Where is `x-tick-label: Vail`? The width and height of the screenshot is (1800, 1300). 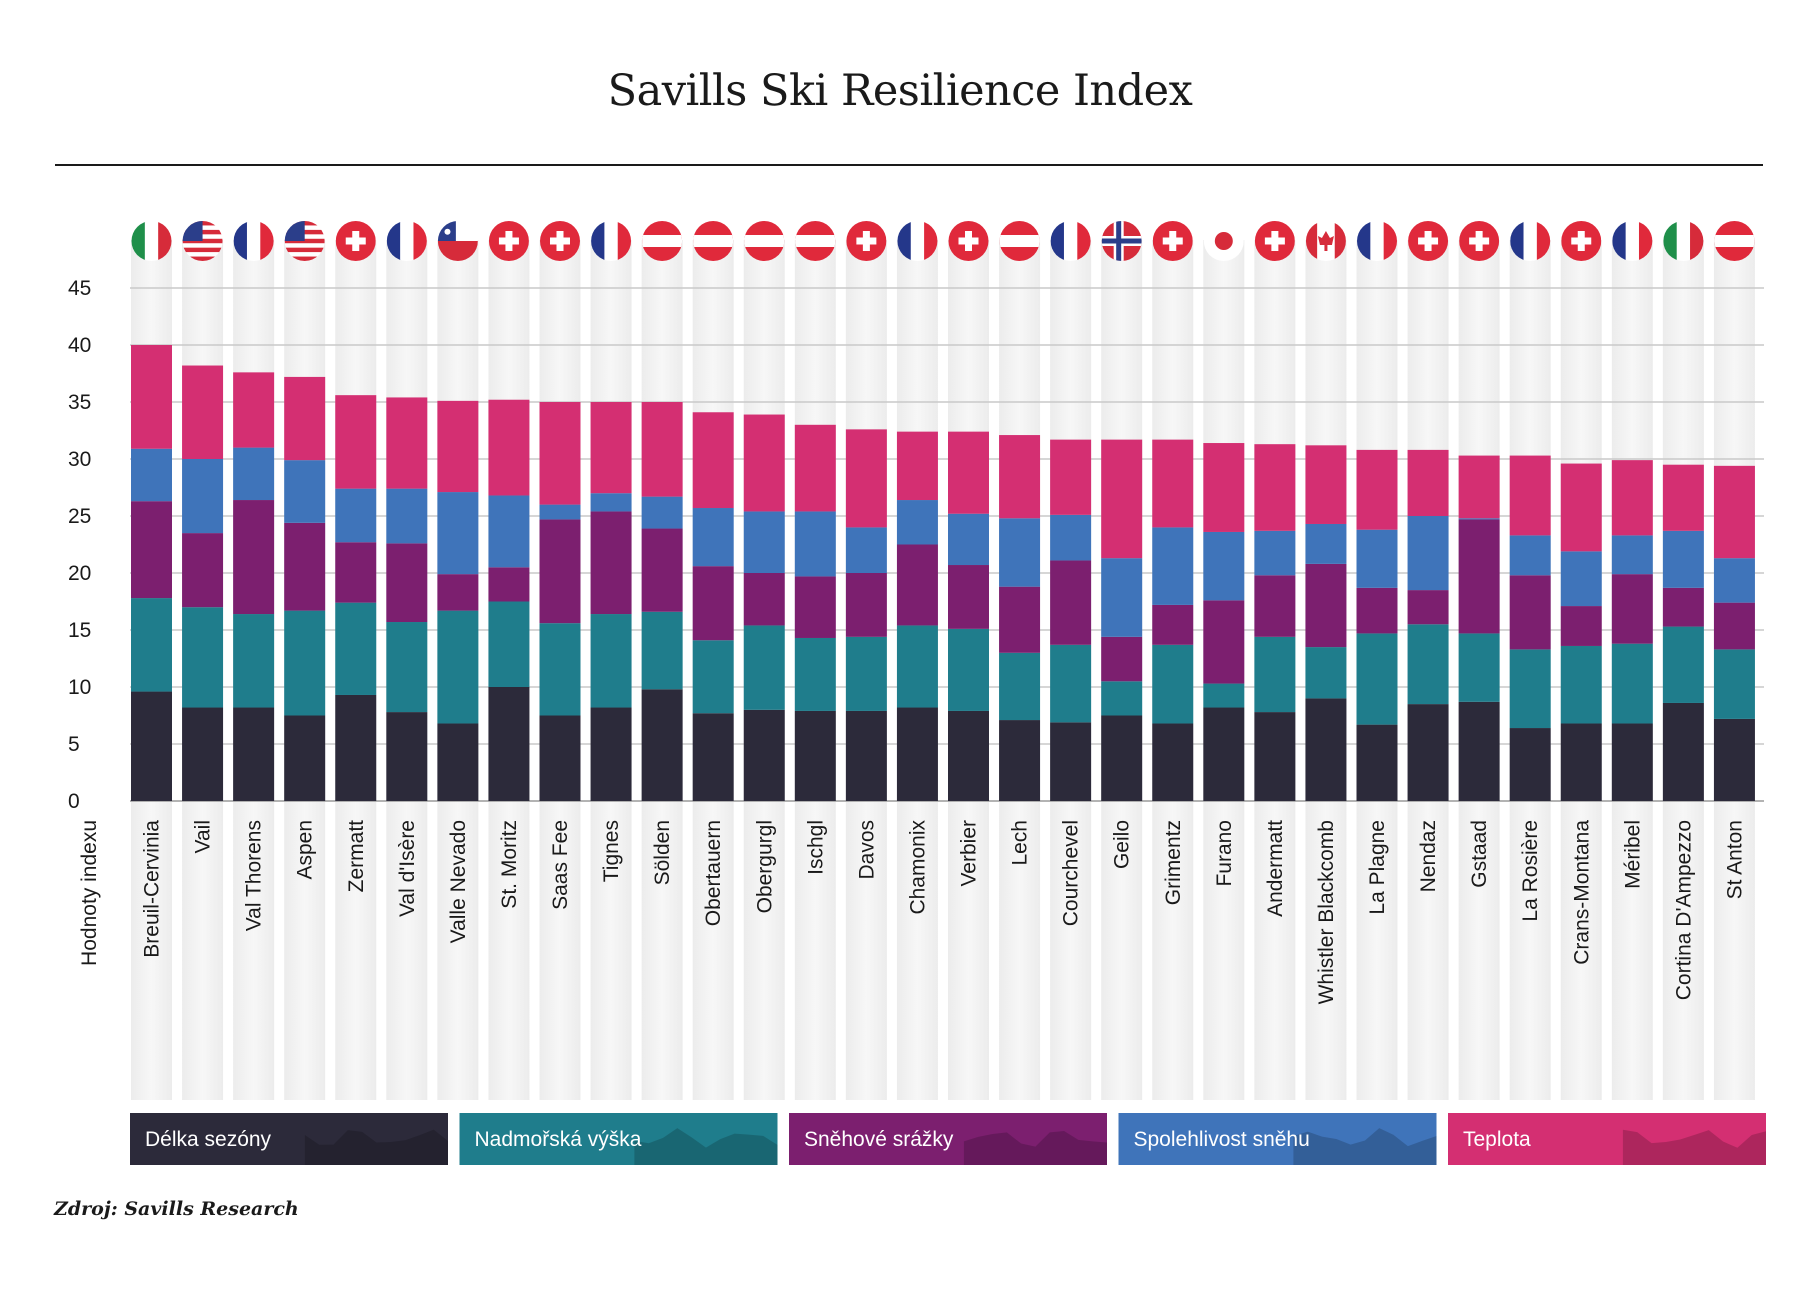 x-tick-label: Vail is located at coordinates (203, 836).